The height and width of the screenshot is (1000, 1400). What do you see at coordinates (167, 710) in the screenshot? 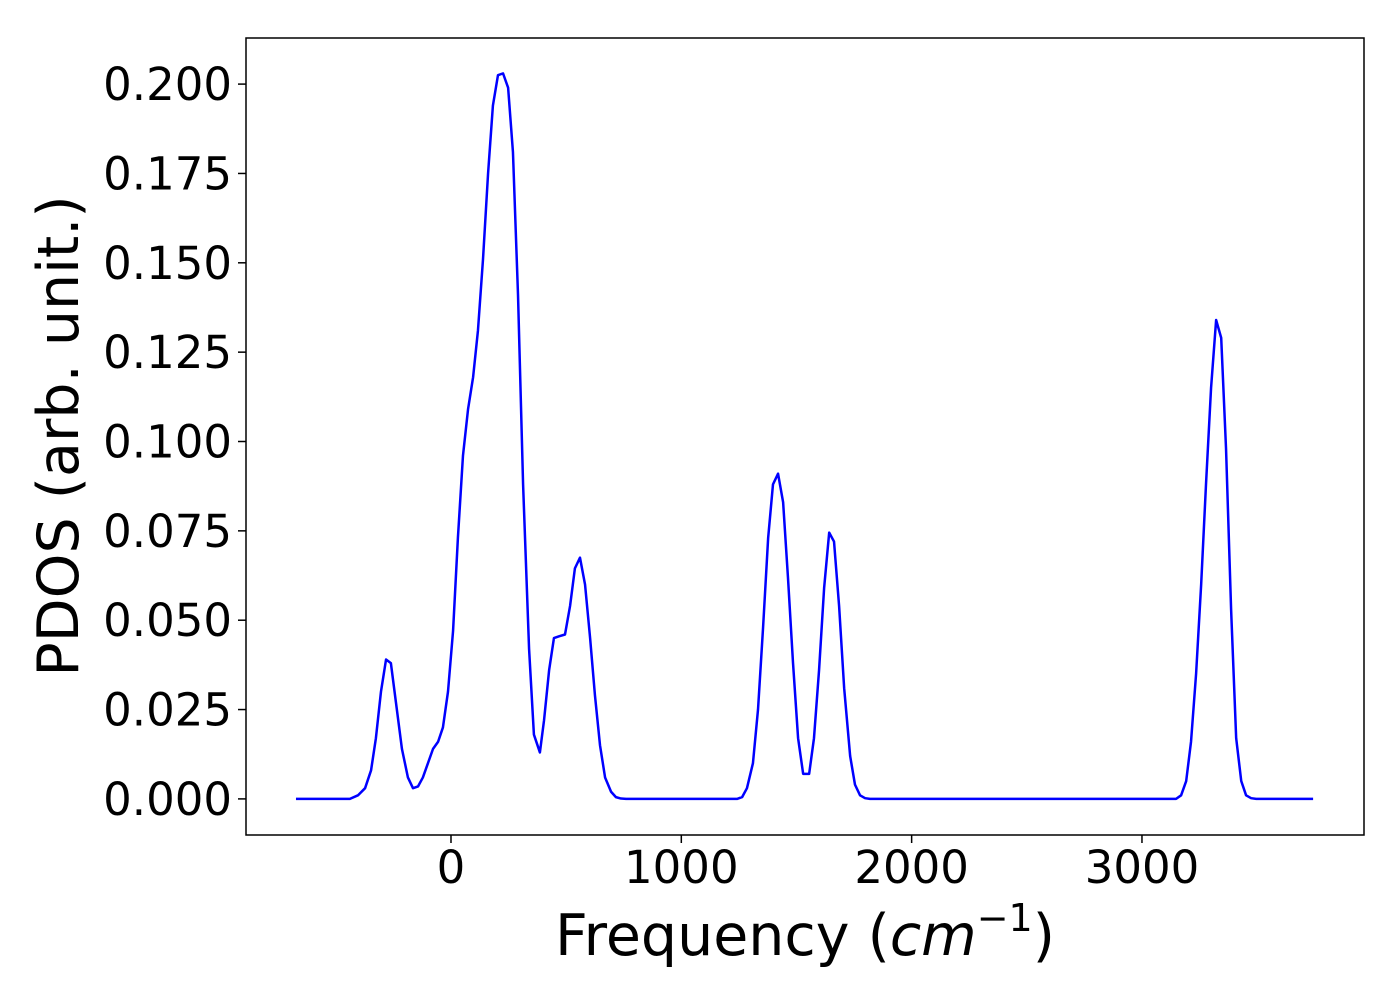
I see `y-tick-label: 0.025` at bounding box center [167, 710].